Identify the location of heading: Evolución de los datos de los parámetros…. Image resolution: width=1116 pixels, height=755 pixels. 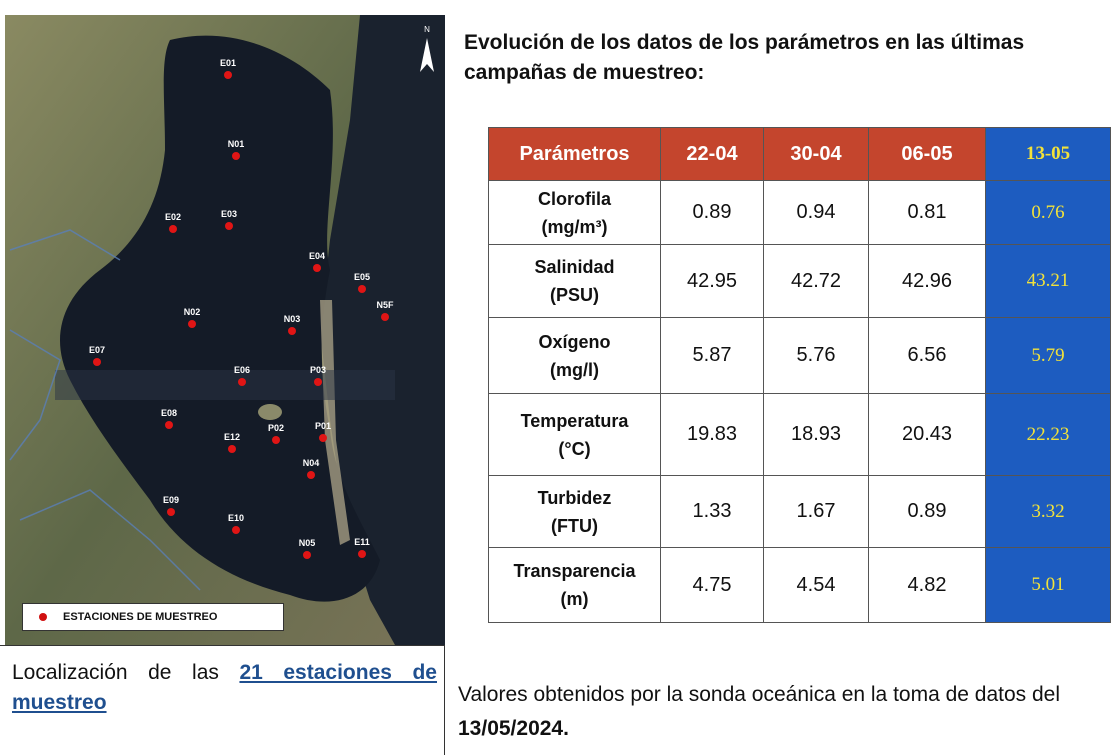
(790, 58).